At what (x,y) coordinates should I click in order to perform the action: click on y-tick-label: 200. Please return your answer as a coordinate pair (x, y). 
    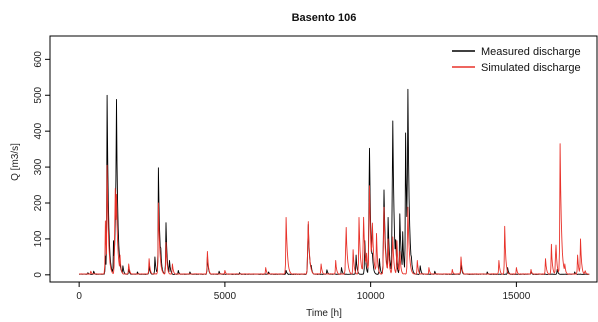
    Looking at the image, I should click on (38, 202).